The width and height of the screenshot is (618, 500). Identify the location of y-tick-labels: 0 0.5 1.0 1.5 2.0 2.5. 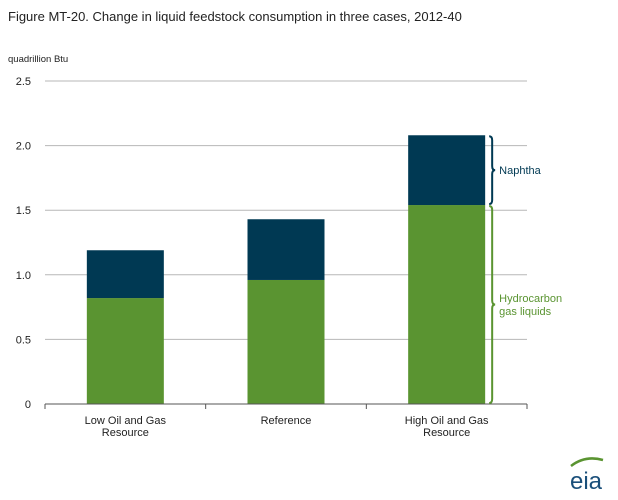
(23, 243).